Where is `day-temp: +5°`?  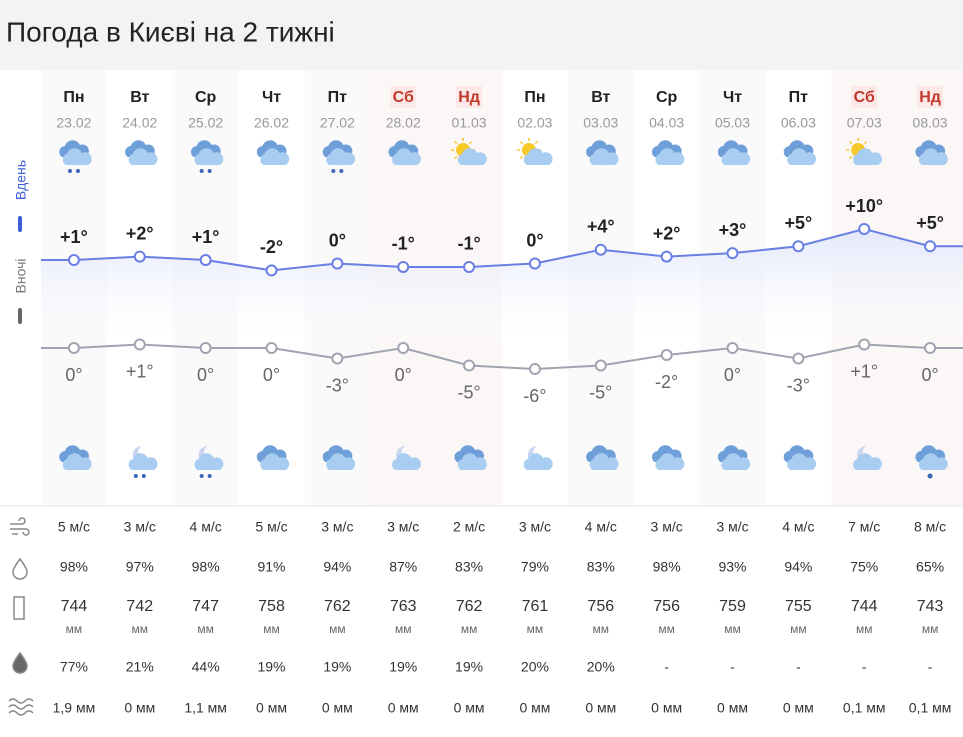 day-temp: +5° is located at coordinates (798, 223).